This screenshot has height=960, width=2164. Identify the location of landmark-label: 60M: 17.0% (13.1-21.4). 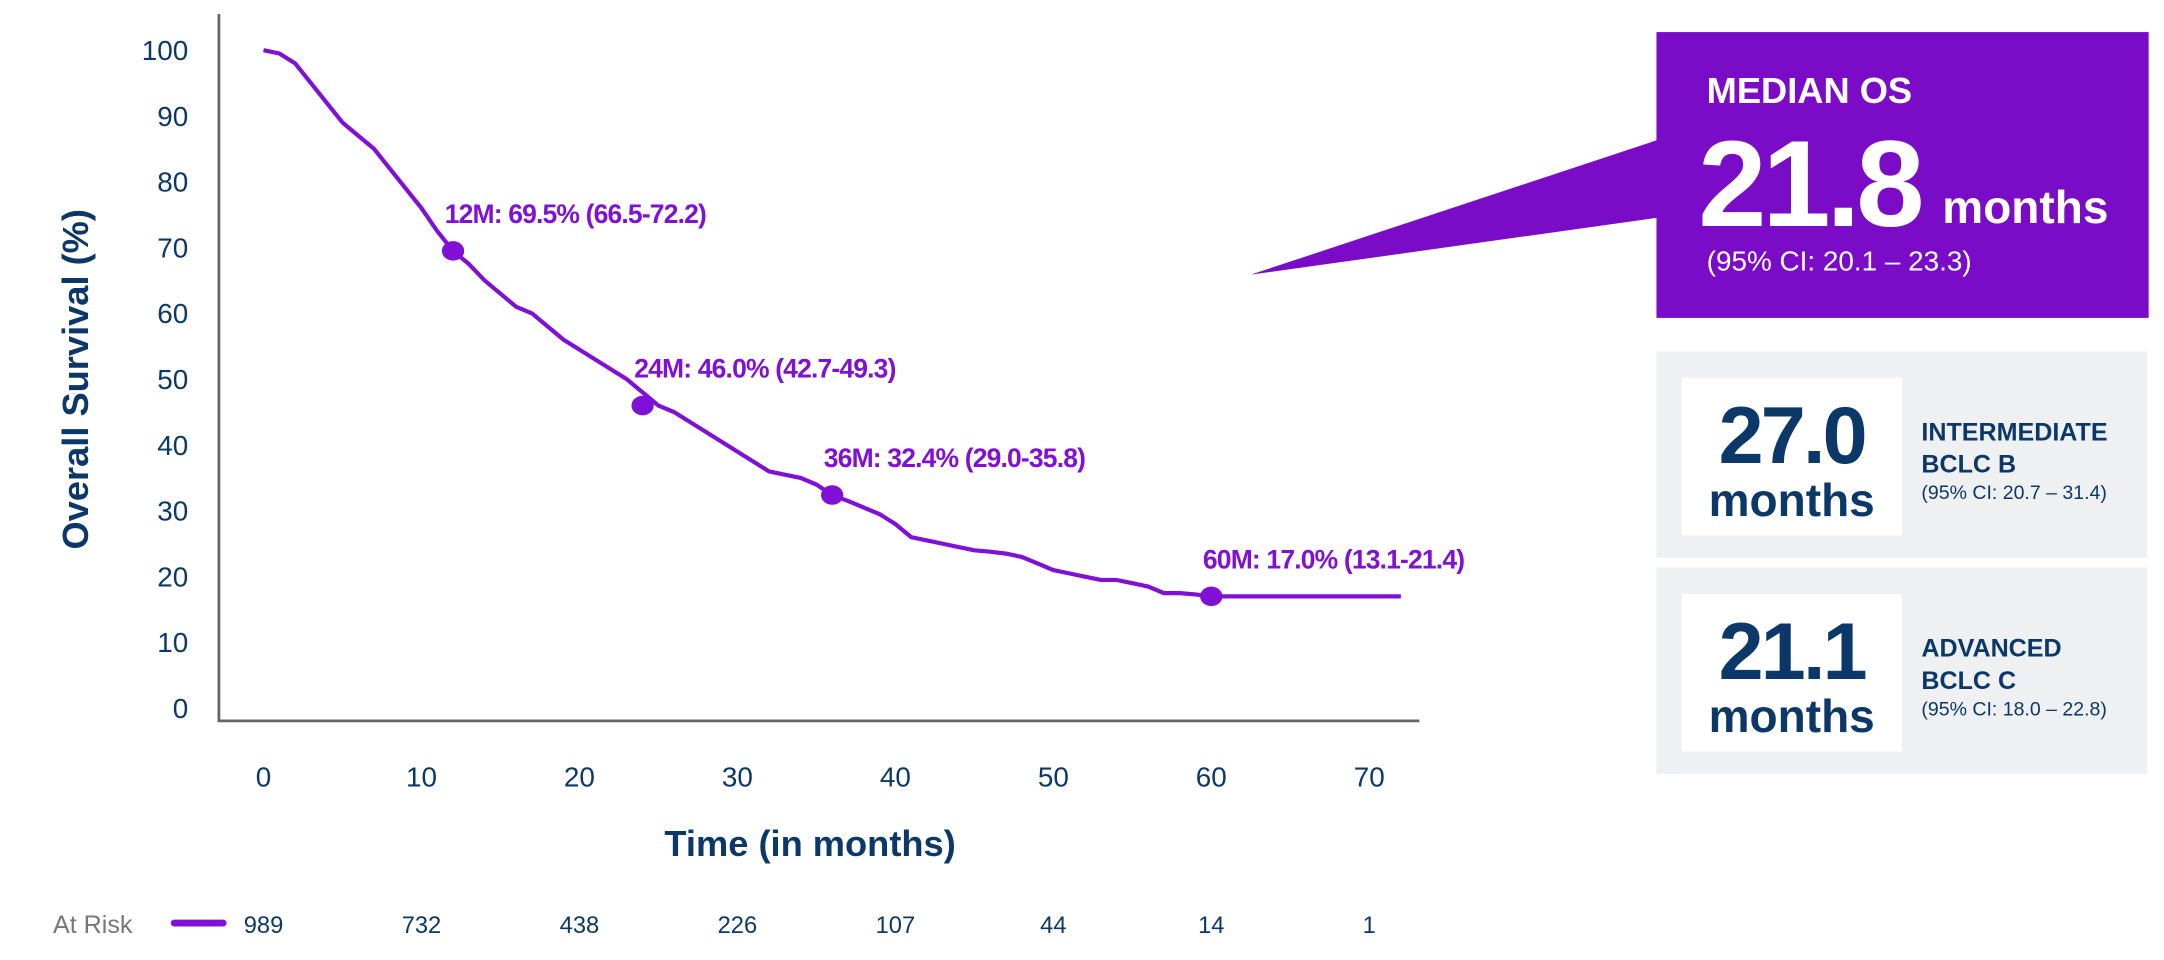
(1333, 560).